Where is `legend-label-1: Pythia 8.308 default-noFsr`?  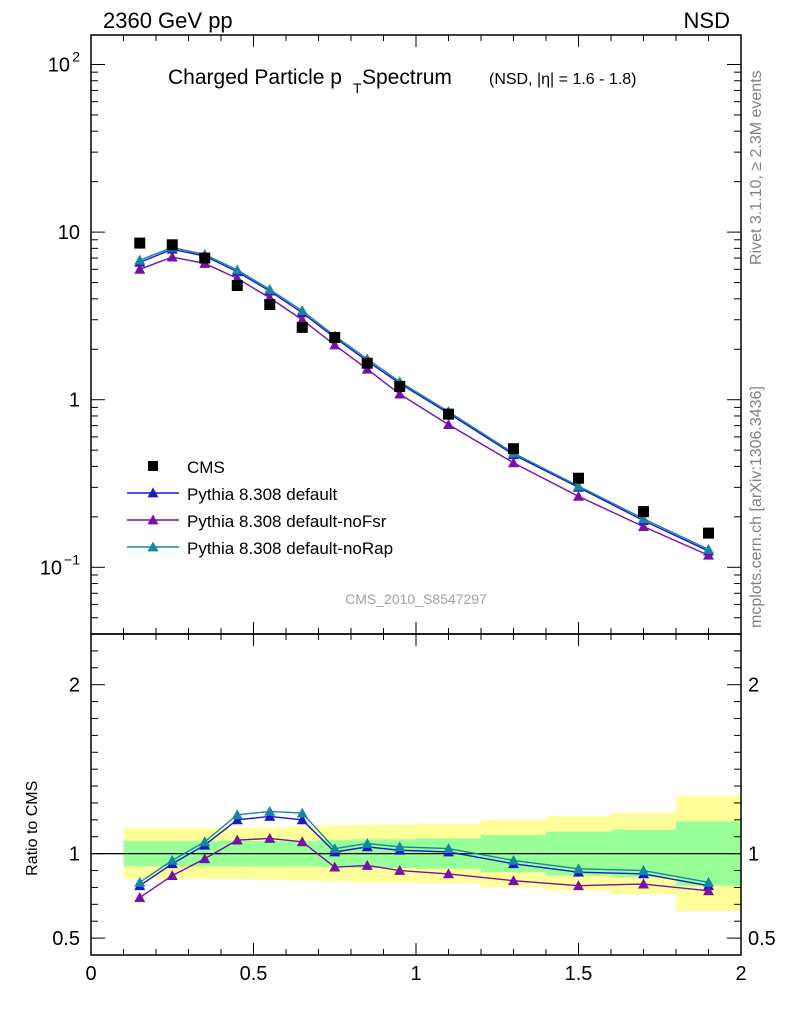 legend-label-1: Pythia 8.308 default-noFsr is located at coordinates (287, 521).